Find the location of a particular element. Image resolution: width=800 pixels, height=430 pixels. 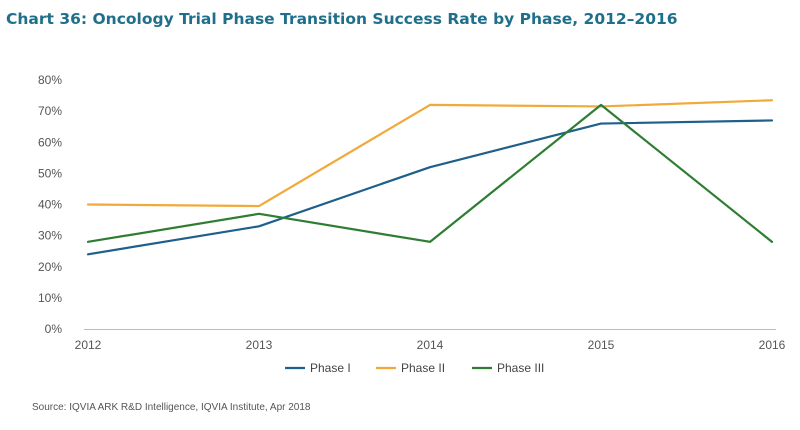

y-axis: 0% 10% 20% 30% 40% 50% 60% 70% 80% is located at coordinates (50, 204).